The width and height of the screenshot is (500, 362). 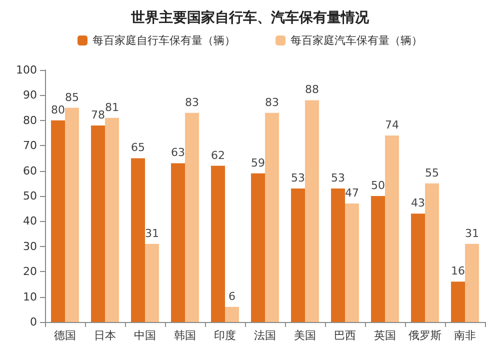 What do you see at coordinates (98, 115) in the screenshot?
I see `data-label: 78` at bounding box center [98, 115].